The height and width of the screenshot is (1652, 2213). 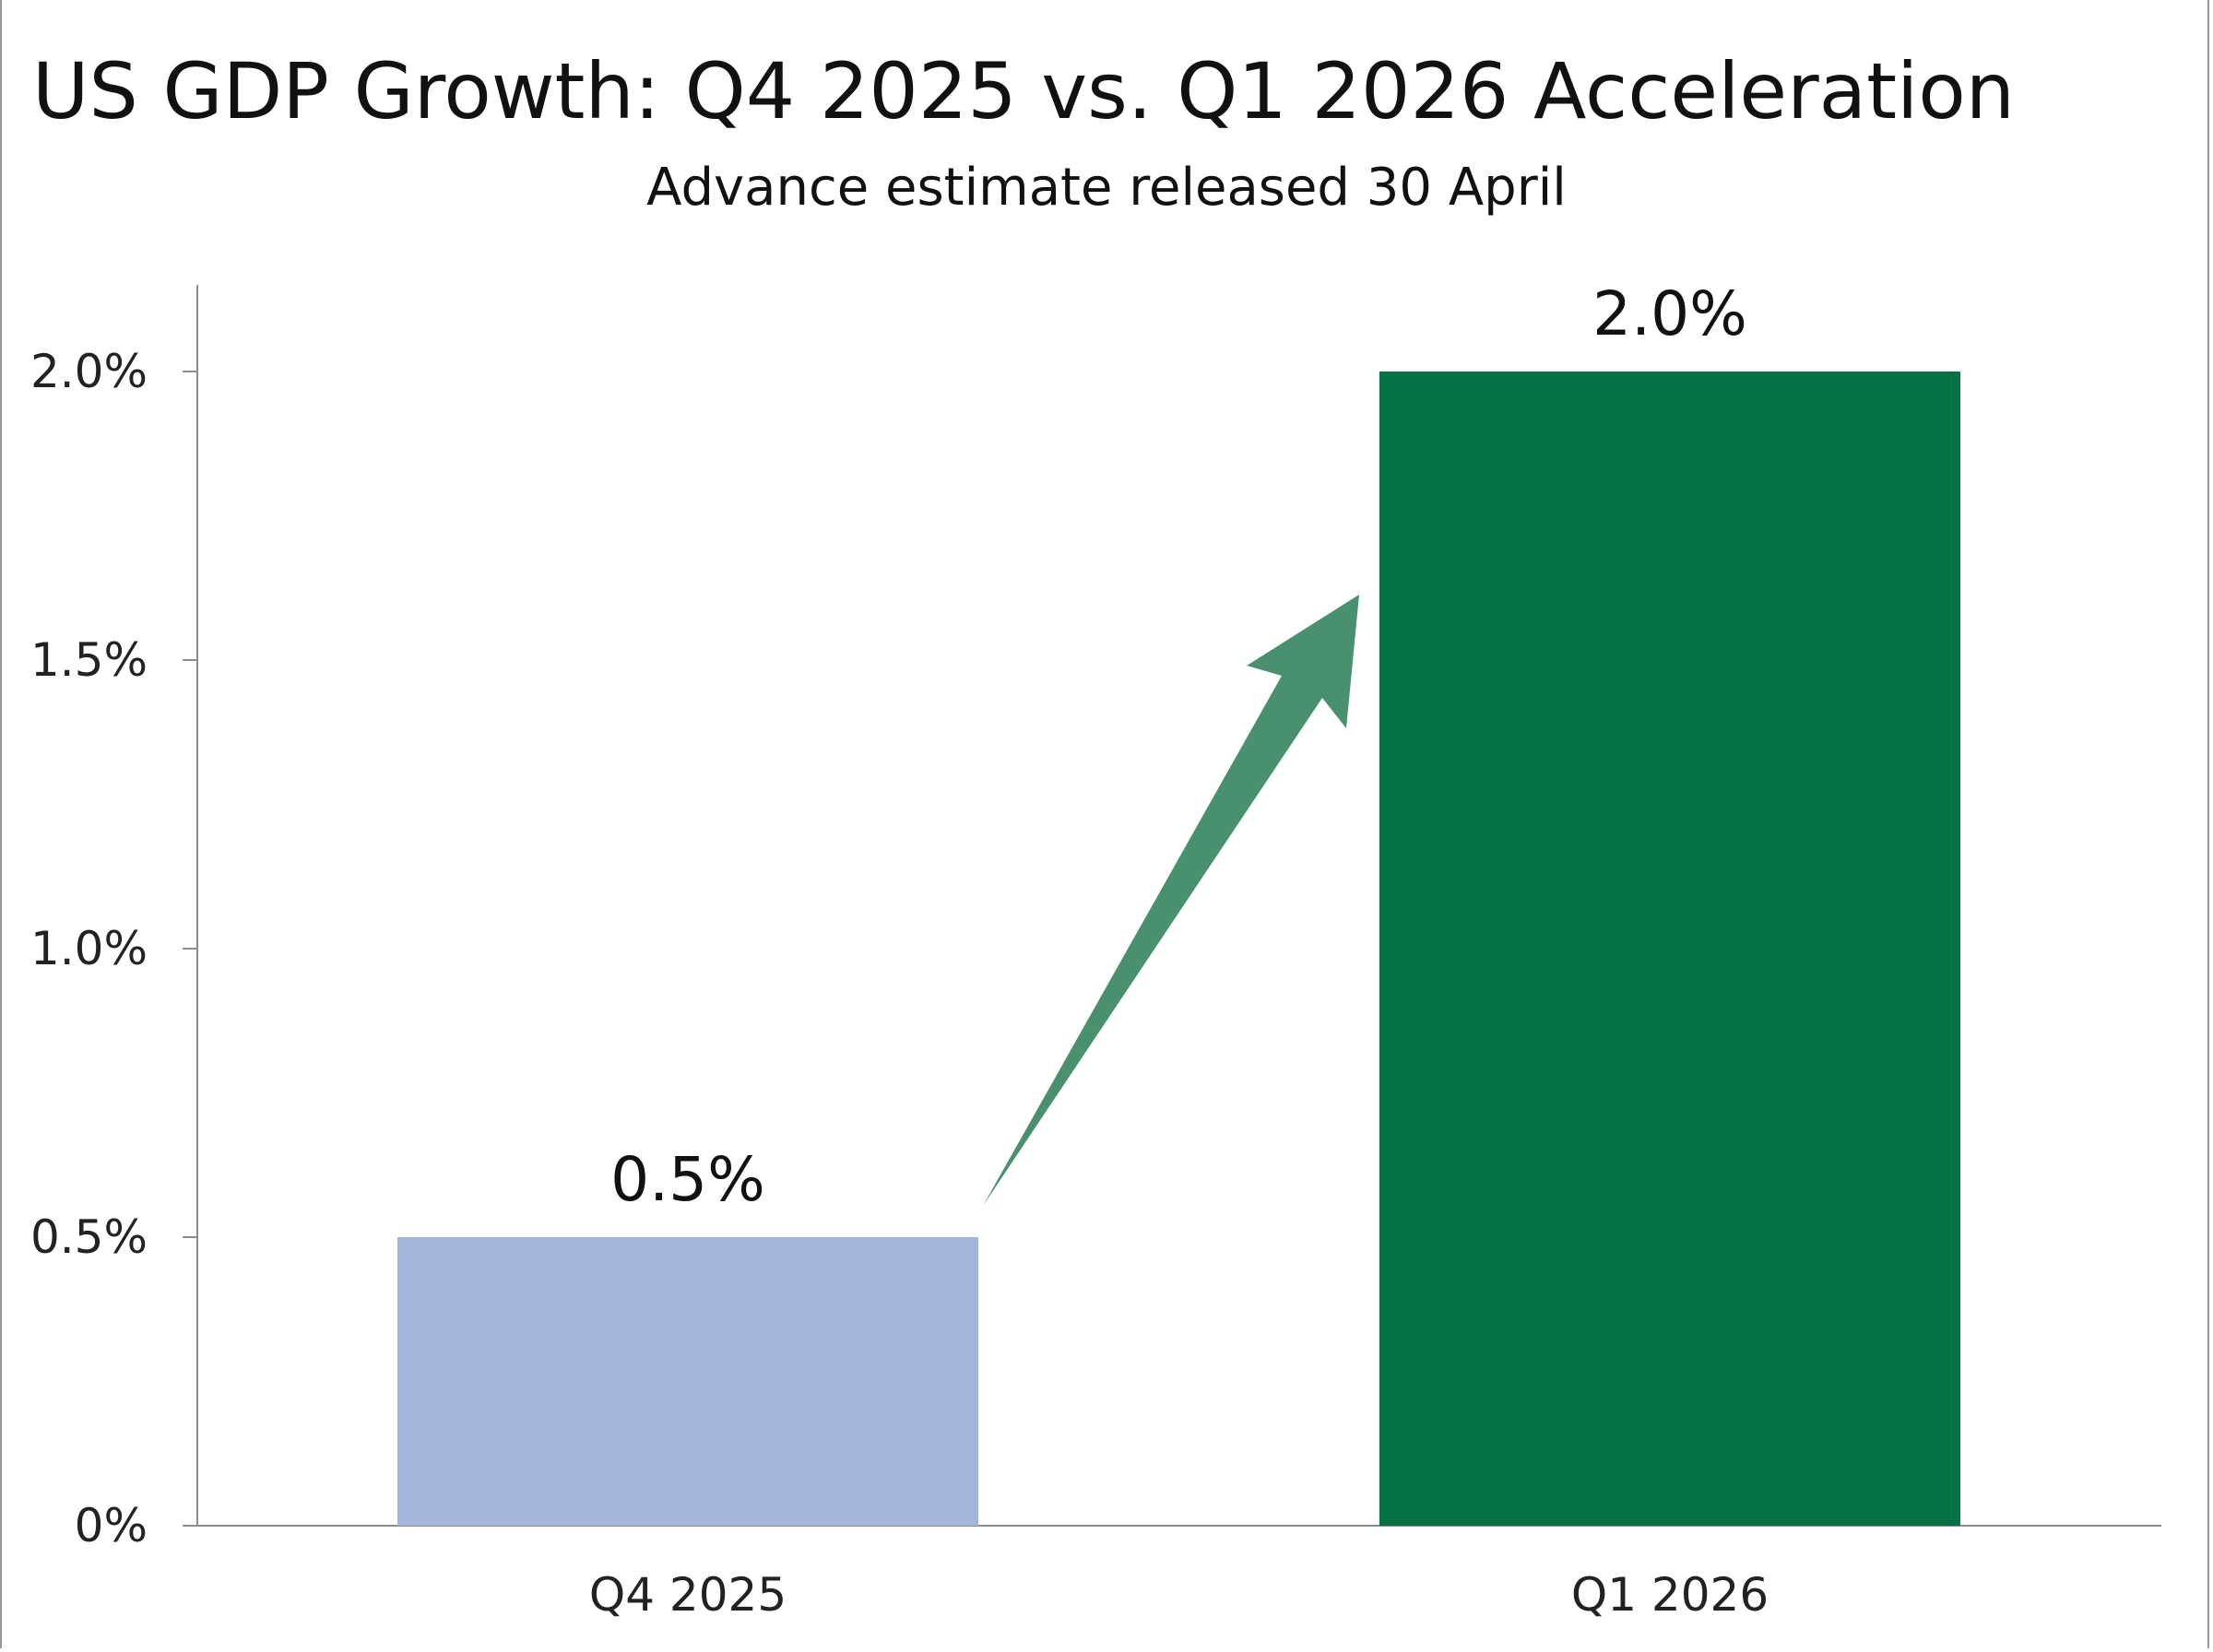 What do you see at coordinates (688, 1595) in the screenshot?
I see `x-tick-label: Q4 2025` at bounding box center [688, 1595].